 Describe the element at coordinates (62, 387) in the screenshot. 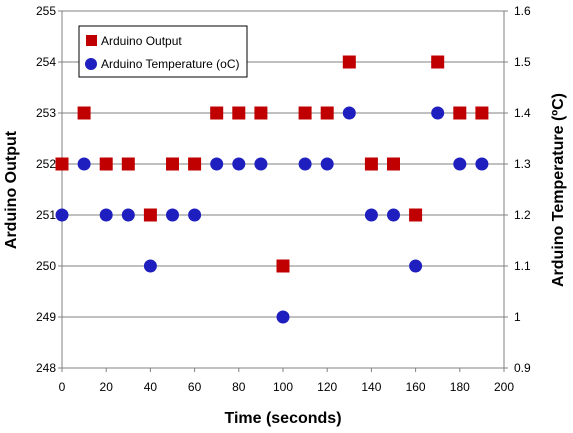

I see `x-tick-label: 0` at that location.